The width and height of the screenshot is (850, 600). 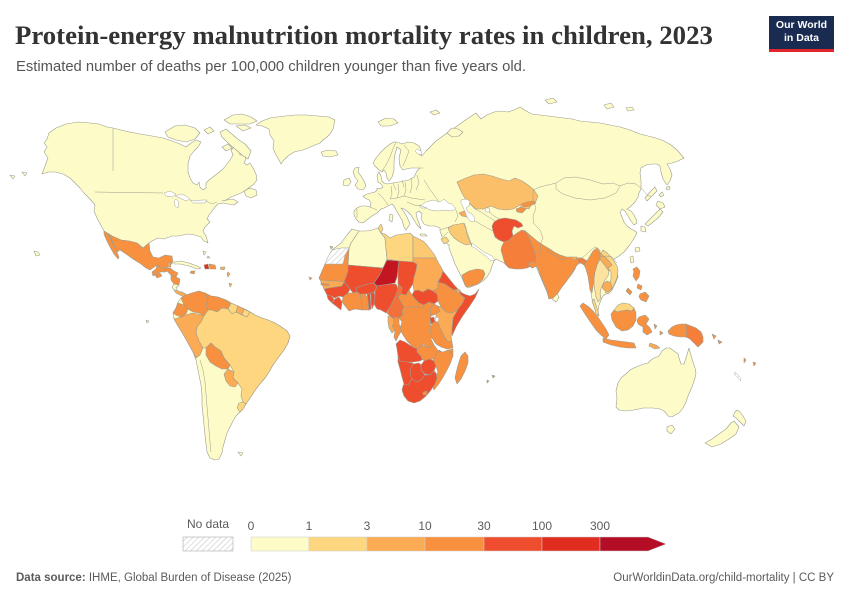 I want to click on svg-text: 100, so click(x=542, y=526).